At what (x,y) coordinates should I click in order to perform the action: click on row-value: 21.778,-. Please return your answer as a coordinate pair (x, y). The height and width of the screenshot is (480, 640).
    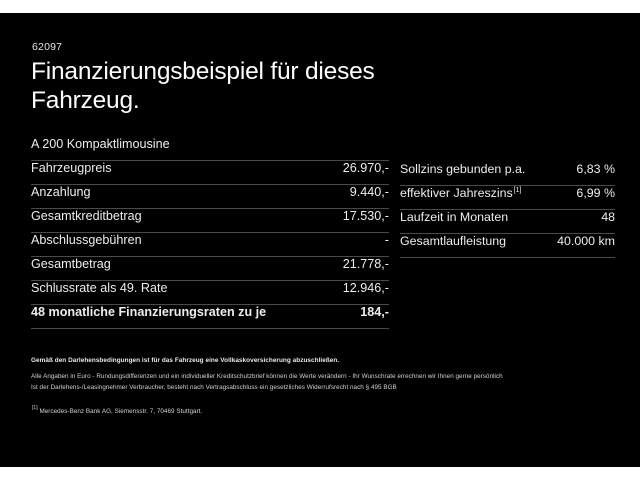
    Looking at the image, I should click on (365, 264).